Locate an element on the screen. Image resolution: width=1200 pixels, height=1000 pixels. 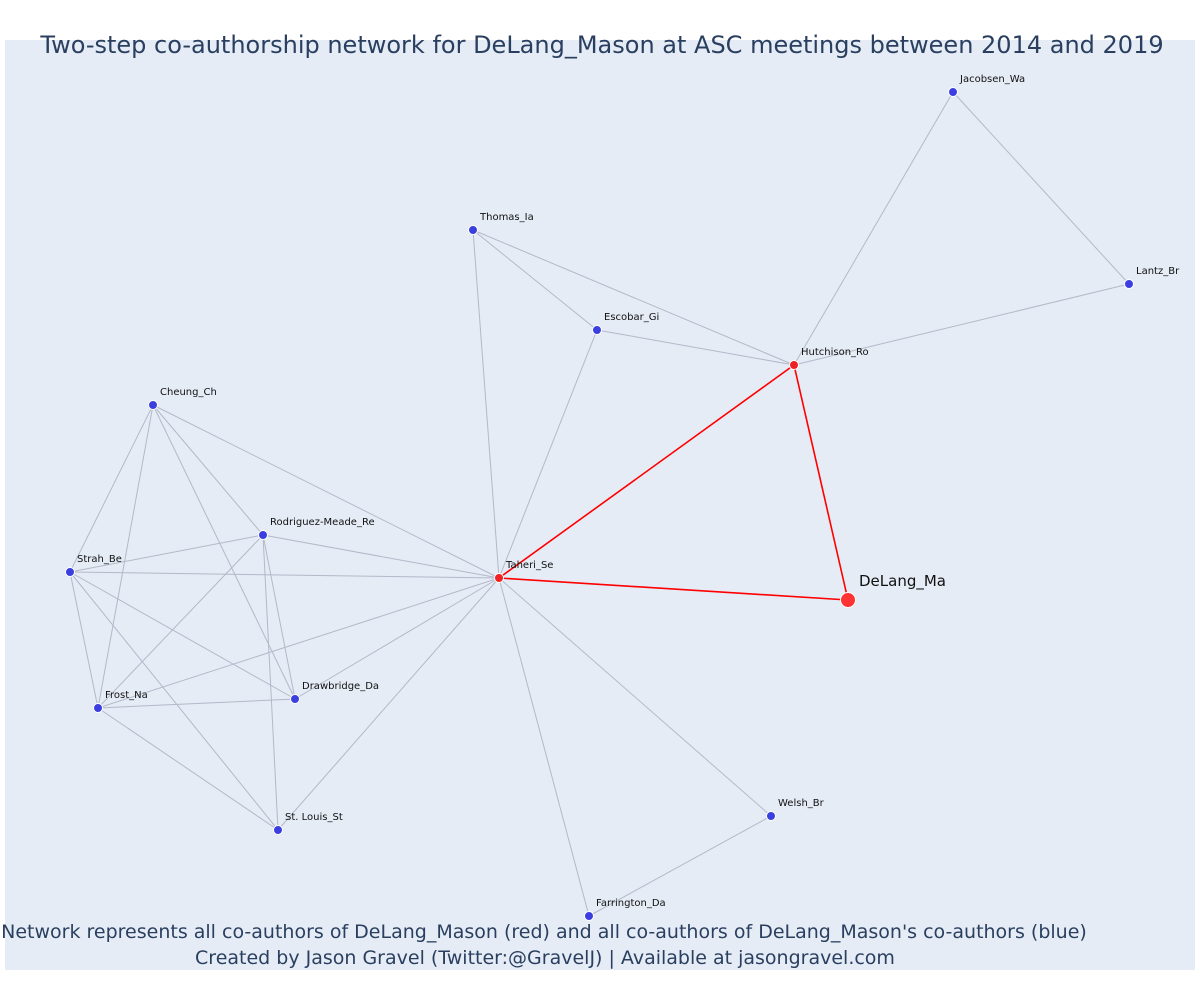
node-label-strah-be: Strah_Be is located at coordinates (99, 559).